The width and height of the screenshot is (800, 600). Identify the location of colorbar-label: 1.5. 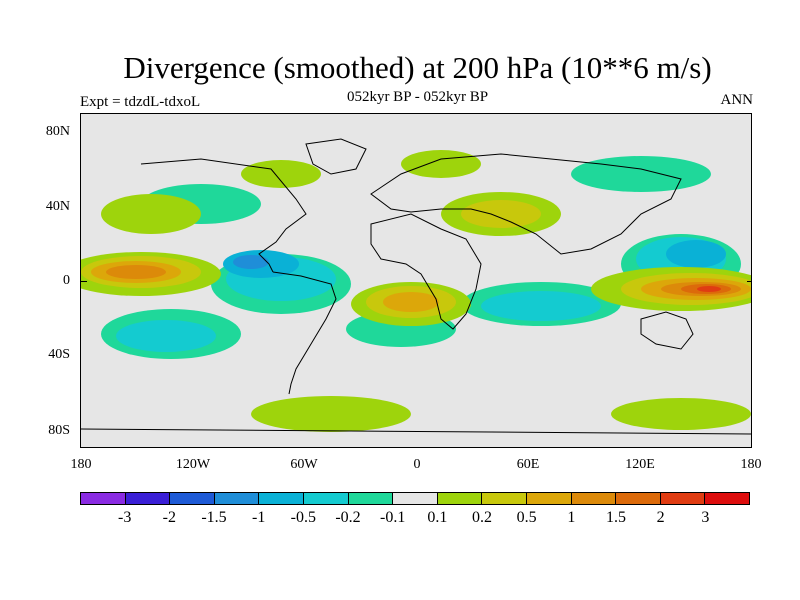
(616, 517).